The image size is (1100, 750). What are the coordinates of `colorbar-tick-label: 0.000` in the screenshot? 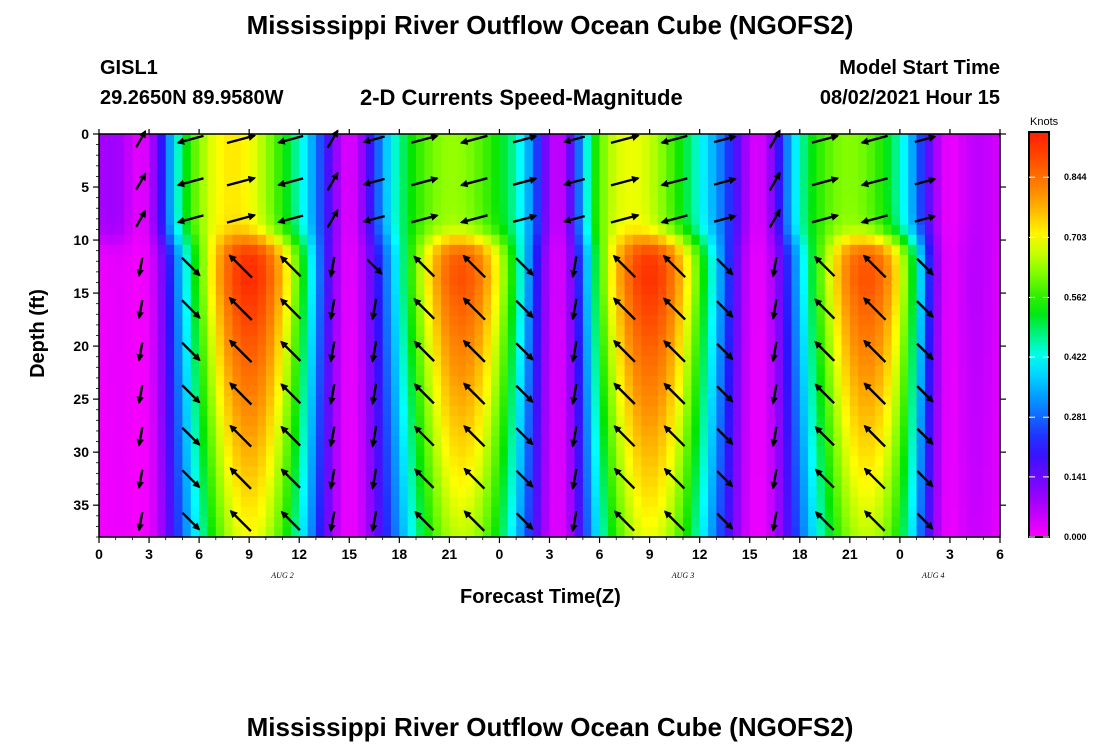 It's located at (1075, 537).